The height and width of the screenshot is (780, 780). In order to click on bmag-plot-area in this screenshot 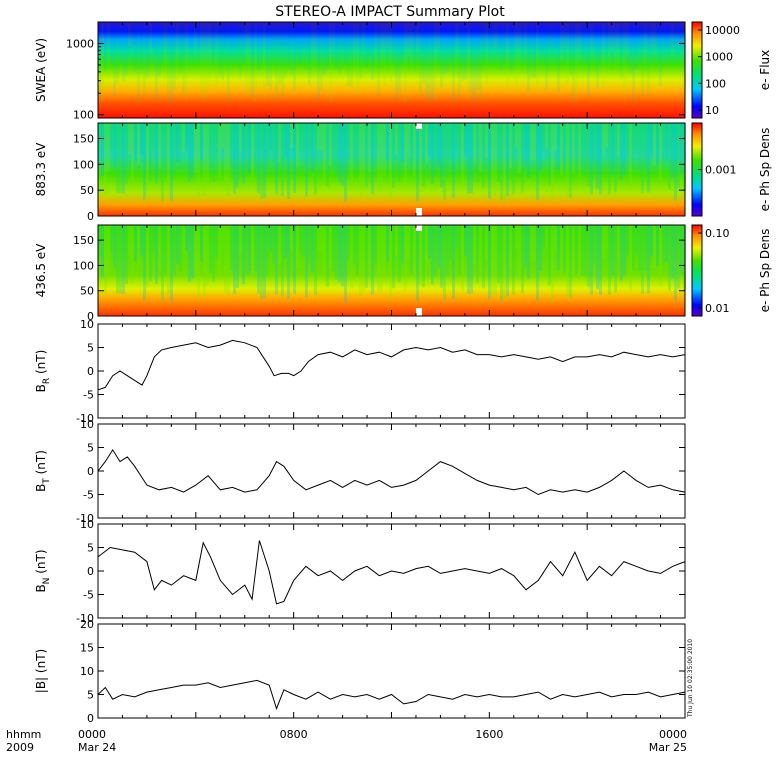, I will do `click(391, 671)`.